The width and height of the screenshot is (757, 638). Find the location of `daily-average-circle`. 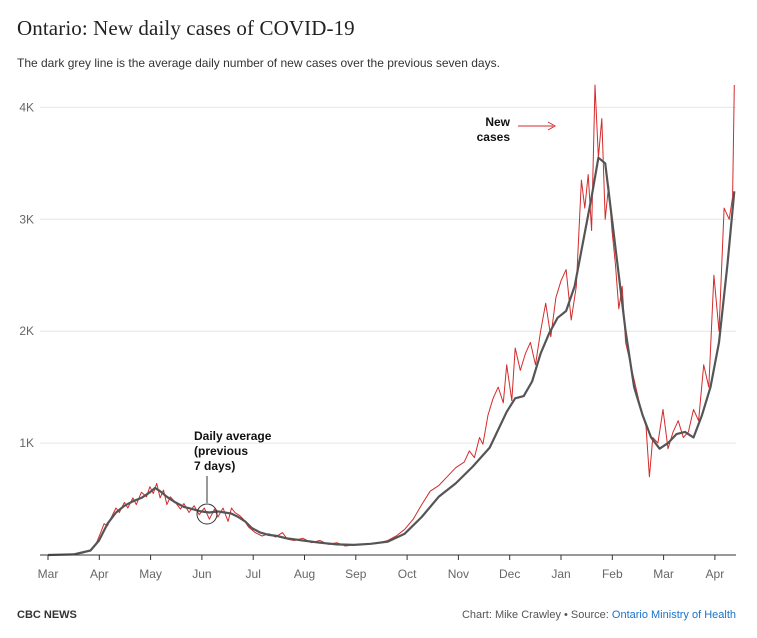

daily-average-circle is located at coordinates (207, 514).